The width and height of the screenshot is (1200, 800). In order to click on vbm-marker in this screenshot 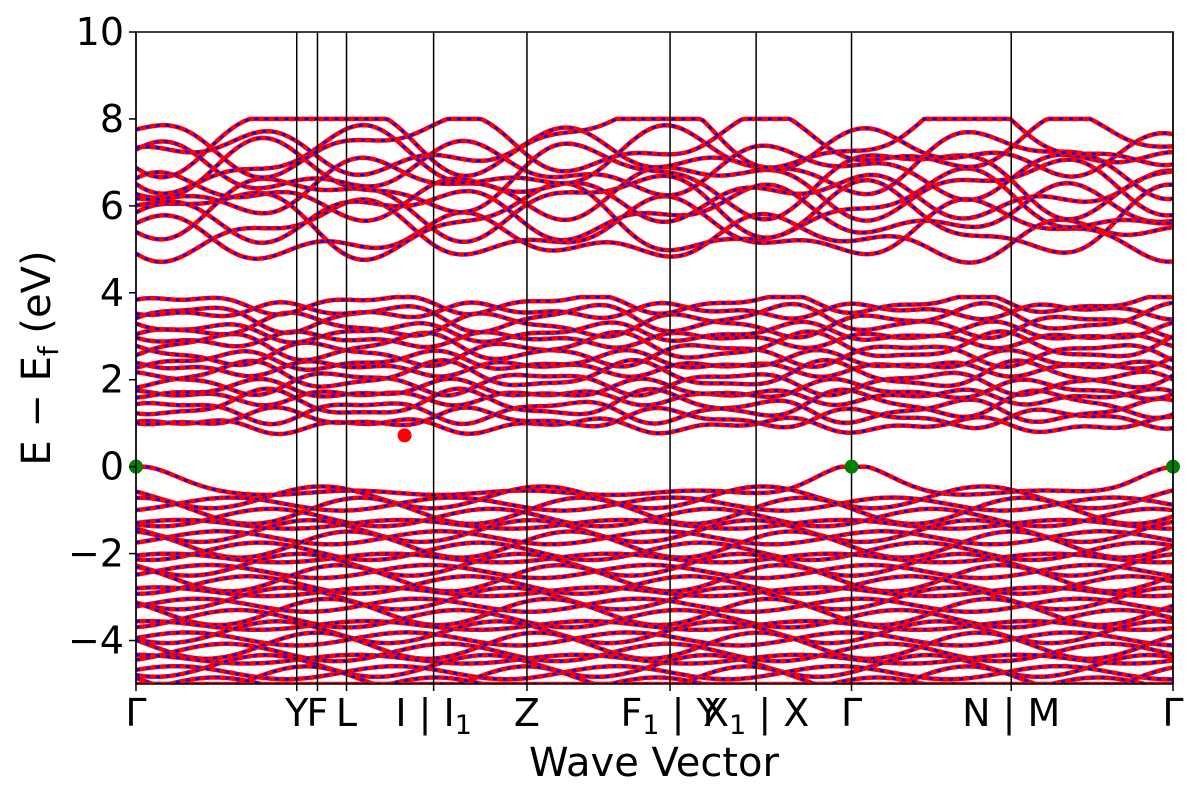, I will do `click(851, 466)`.